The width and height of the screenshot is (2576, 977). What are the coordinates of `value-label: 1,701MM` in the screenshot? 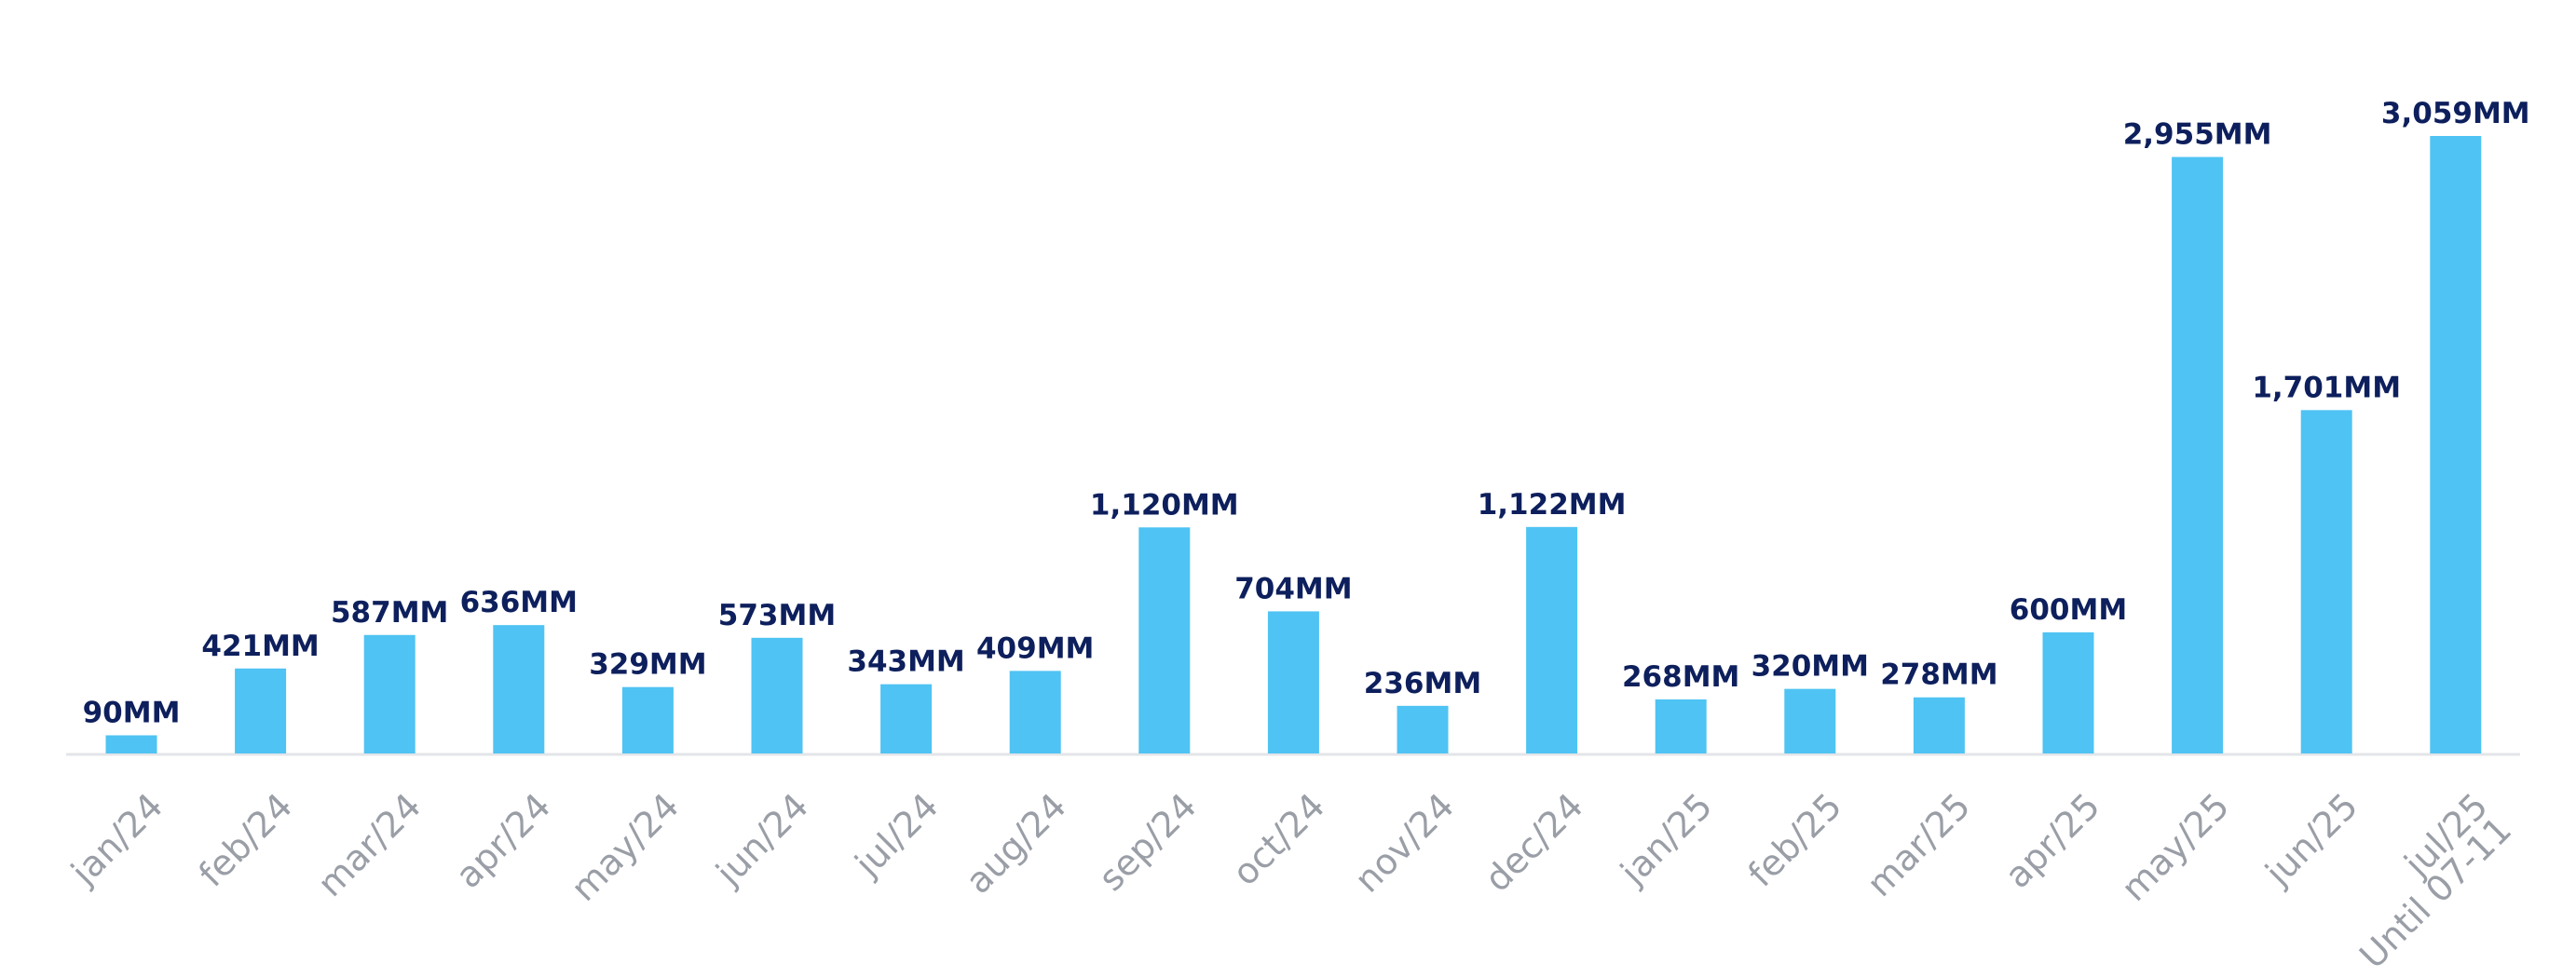 It's located at (2326, 387).